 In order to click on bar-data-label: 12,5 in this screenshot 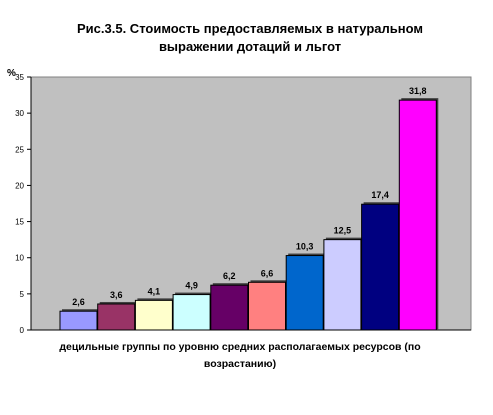, I will do `click(343, 231)`.